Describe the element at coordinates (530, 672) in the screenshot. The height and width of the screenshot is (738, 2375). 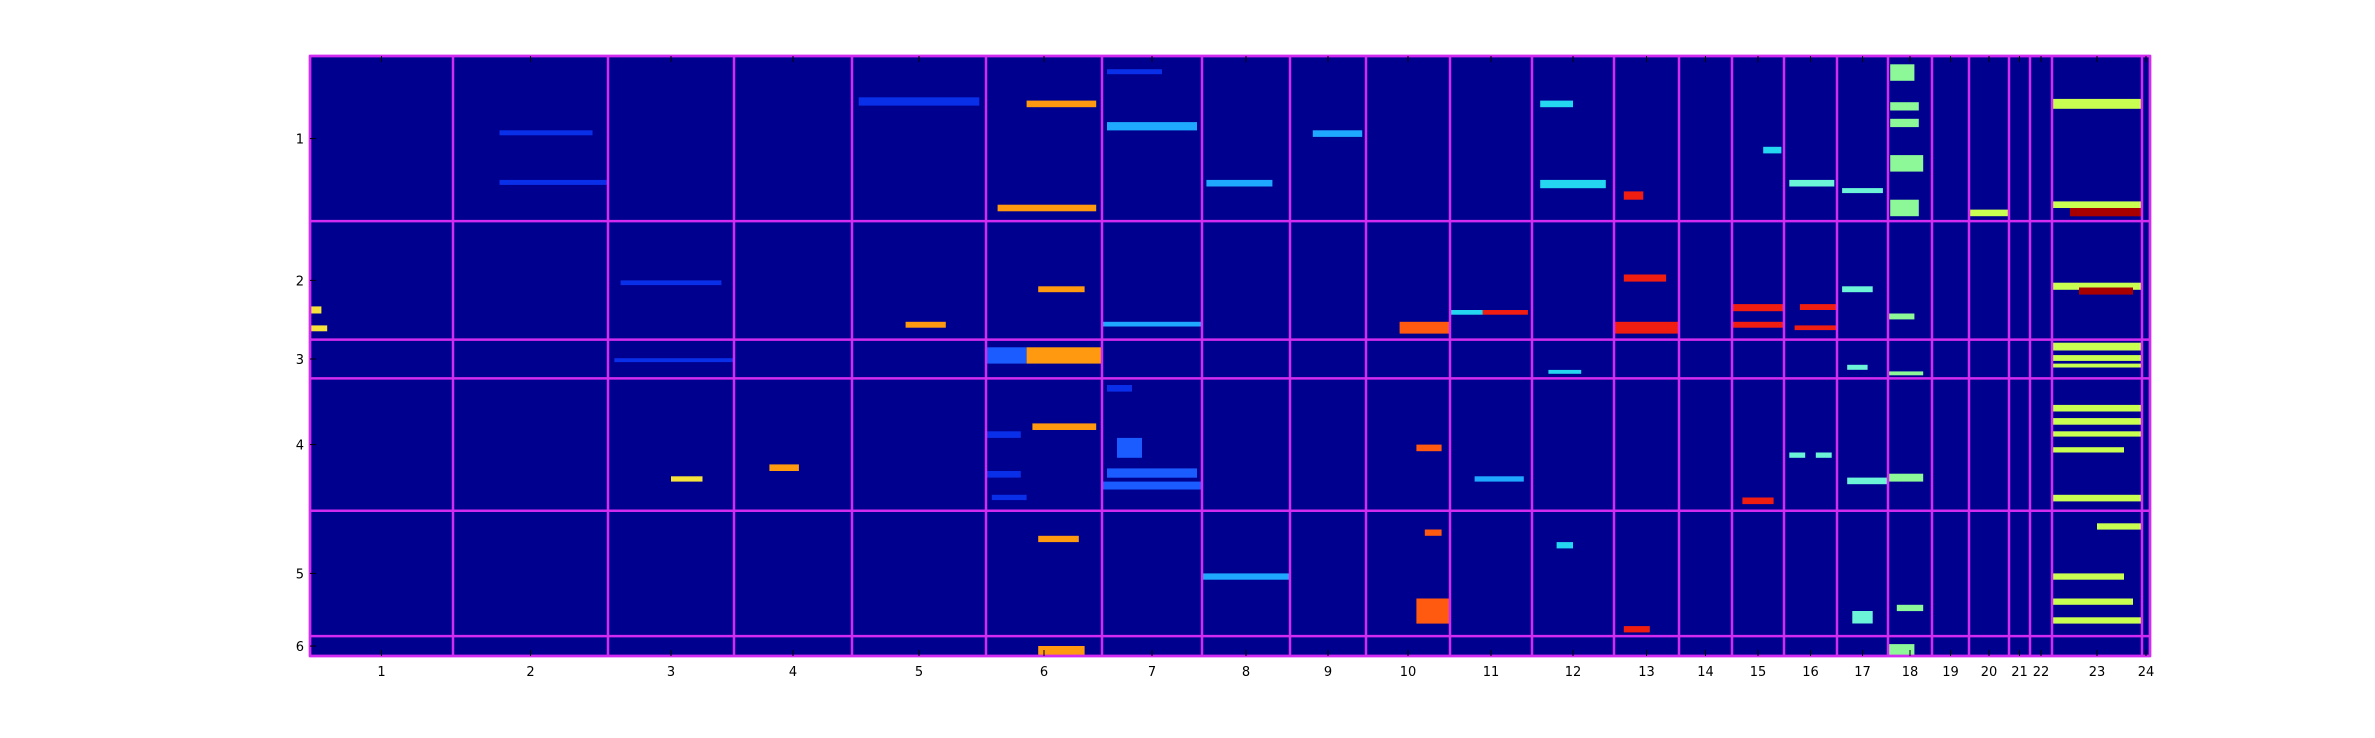
I see `x-tick-label-2: 2` at that location.